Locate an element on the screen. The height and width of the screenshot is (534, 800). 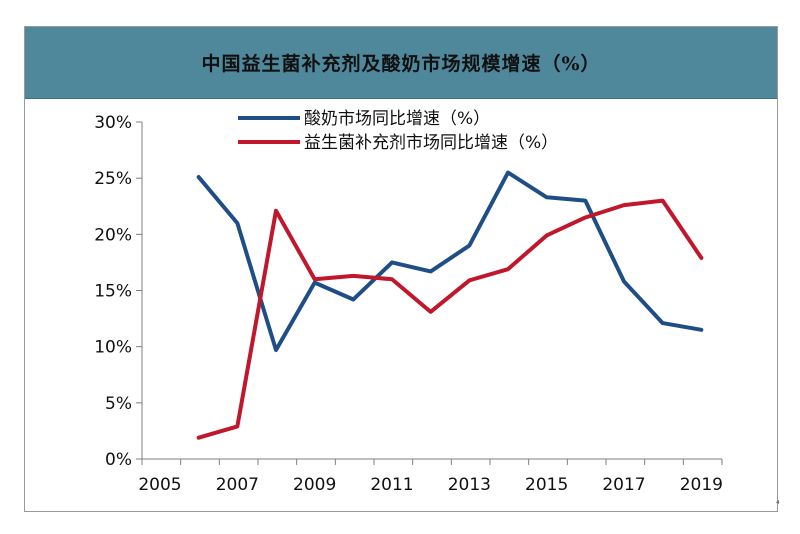
x-tick-label: 2011 is located at coordinates (391, 485).